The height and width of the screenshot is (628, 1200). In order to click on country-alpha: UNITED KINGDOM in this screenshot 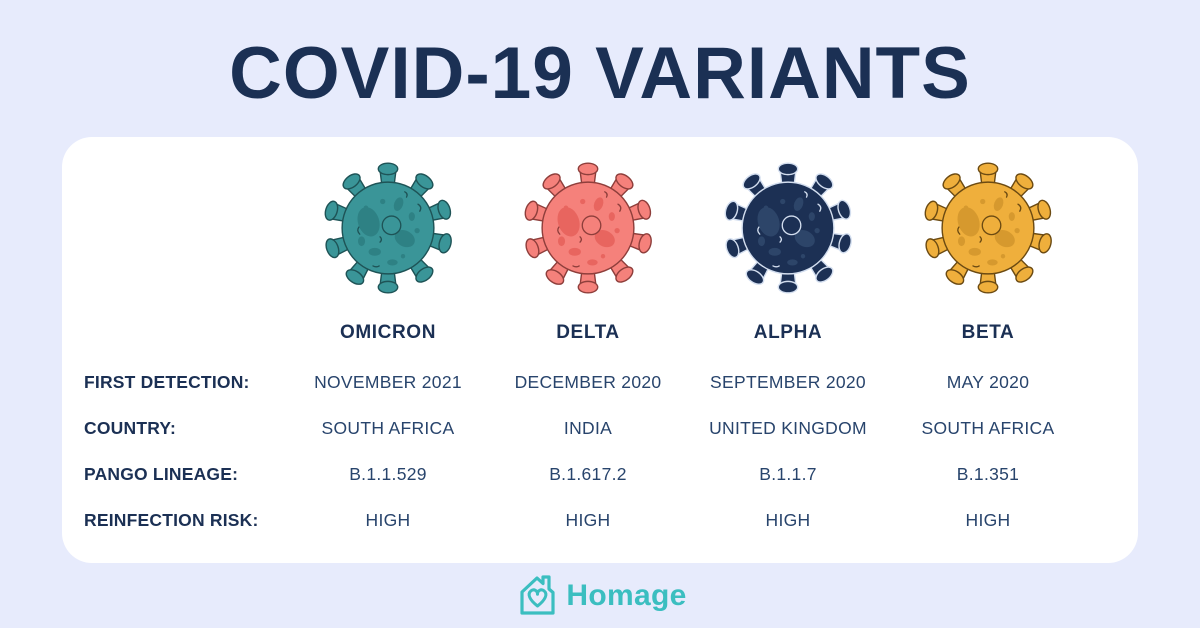, I will do `click(788, 427)`.